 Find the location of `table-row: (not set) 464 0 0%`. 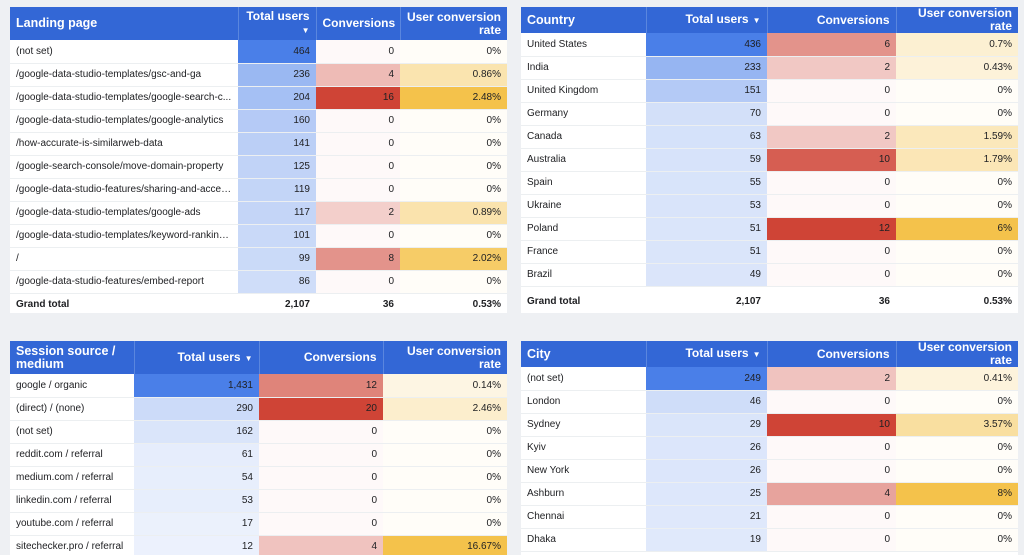

table-row: (not set) 464 0 0% is located at coordinates (258, 52).